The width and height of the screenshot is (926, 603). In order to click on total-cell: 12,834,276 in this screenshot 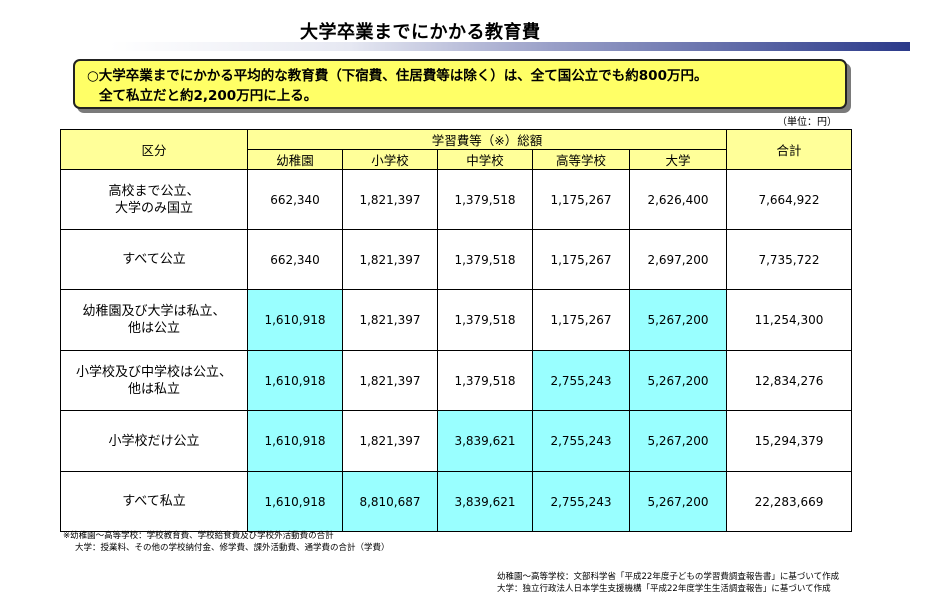, I will do `click(789, 380)`.